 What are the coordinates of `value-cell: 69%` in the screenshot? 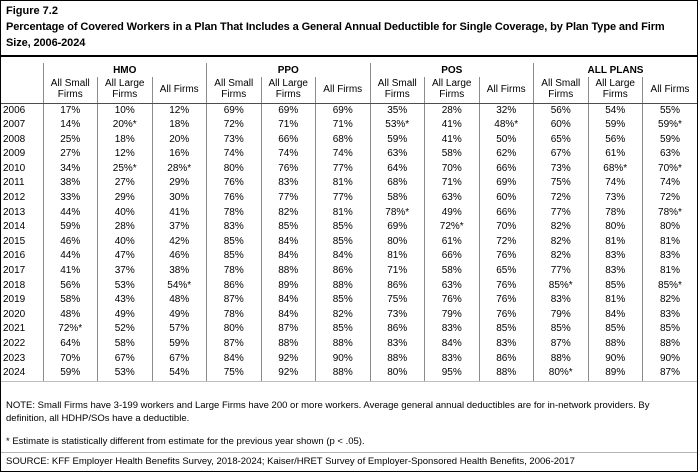 It's located at (288, 111).